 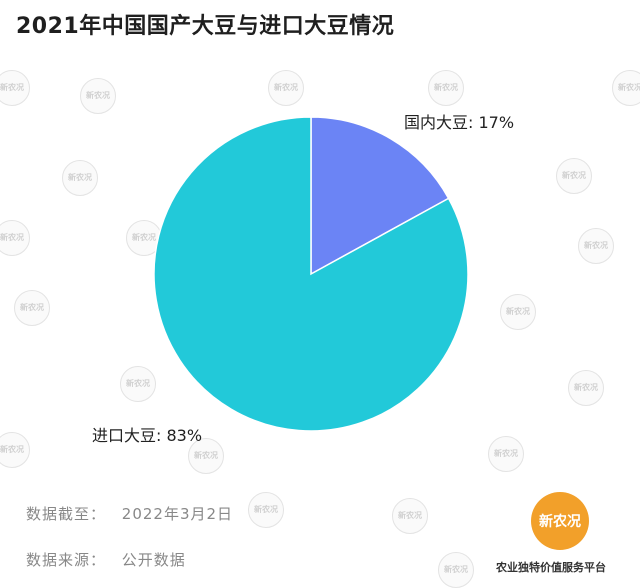 What do you see at coordinates (560, 521) in the screenshot?
I see `brand-logo: 新农况` at bounding box center [560, 521].